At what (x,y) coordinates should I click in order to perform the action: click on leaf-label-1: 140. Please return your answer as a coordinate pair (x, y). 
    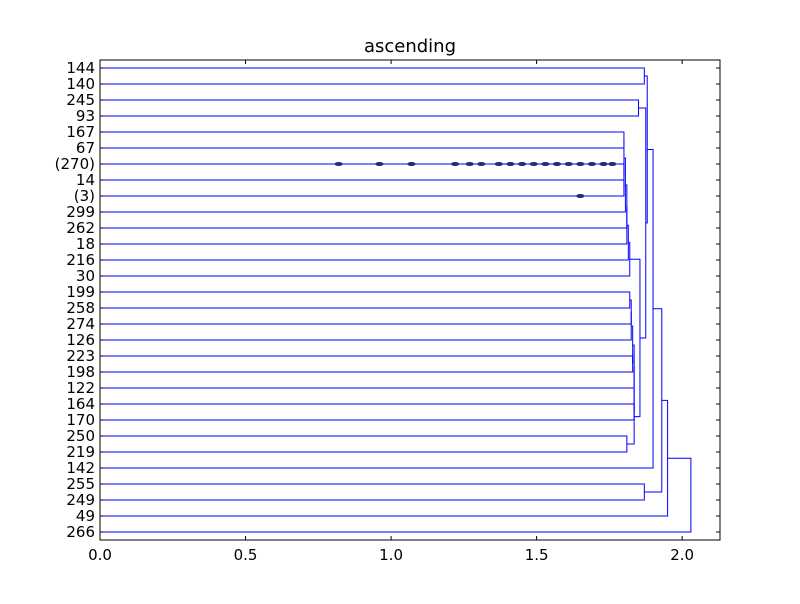
    Looking at the image, I should click on (80, 84).